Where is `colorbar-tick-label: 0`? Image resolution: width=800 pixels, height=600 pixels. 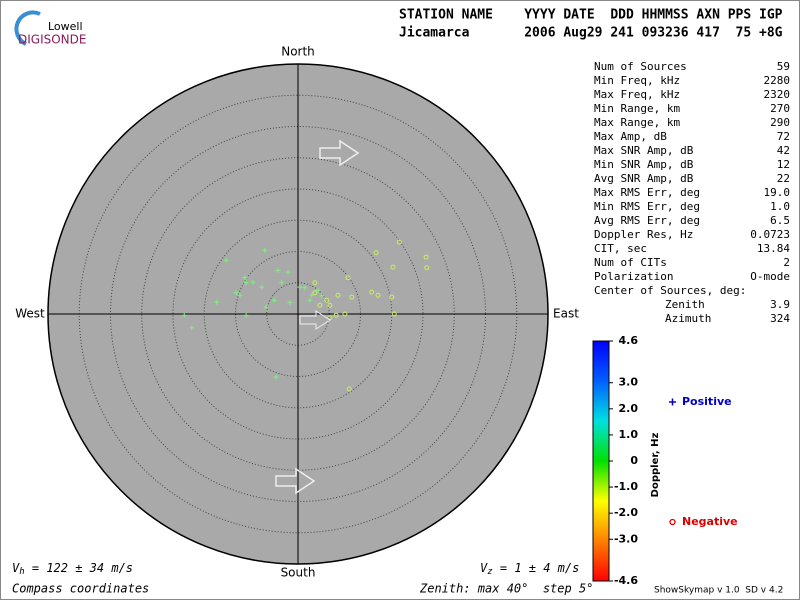
colorbar-tick-label: 0 is located at coordinates (634, 460).